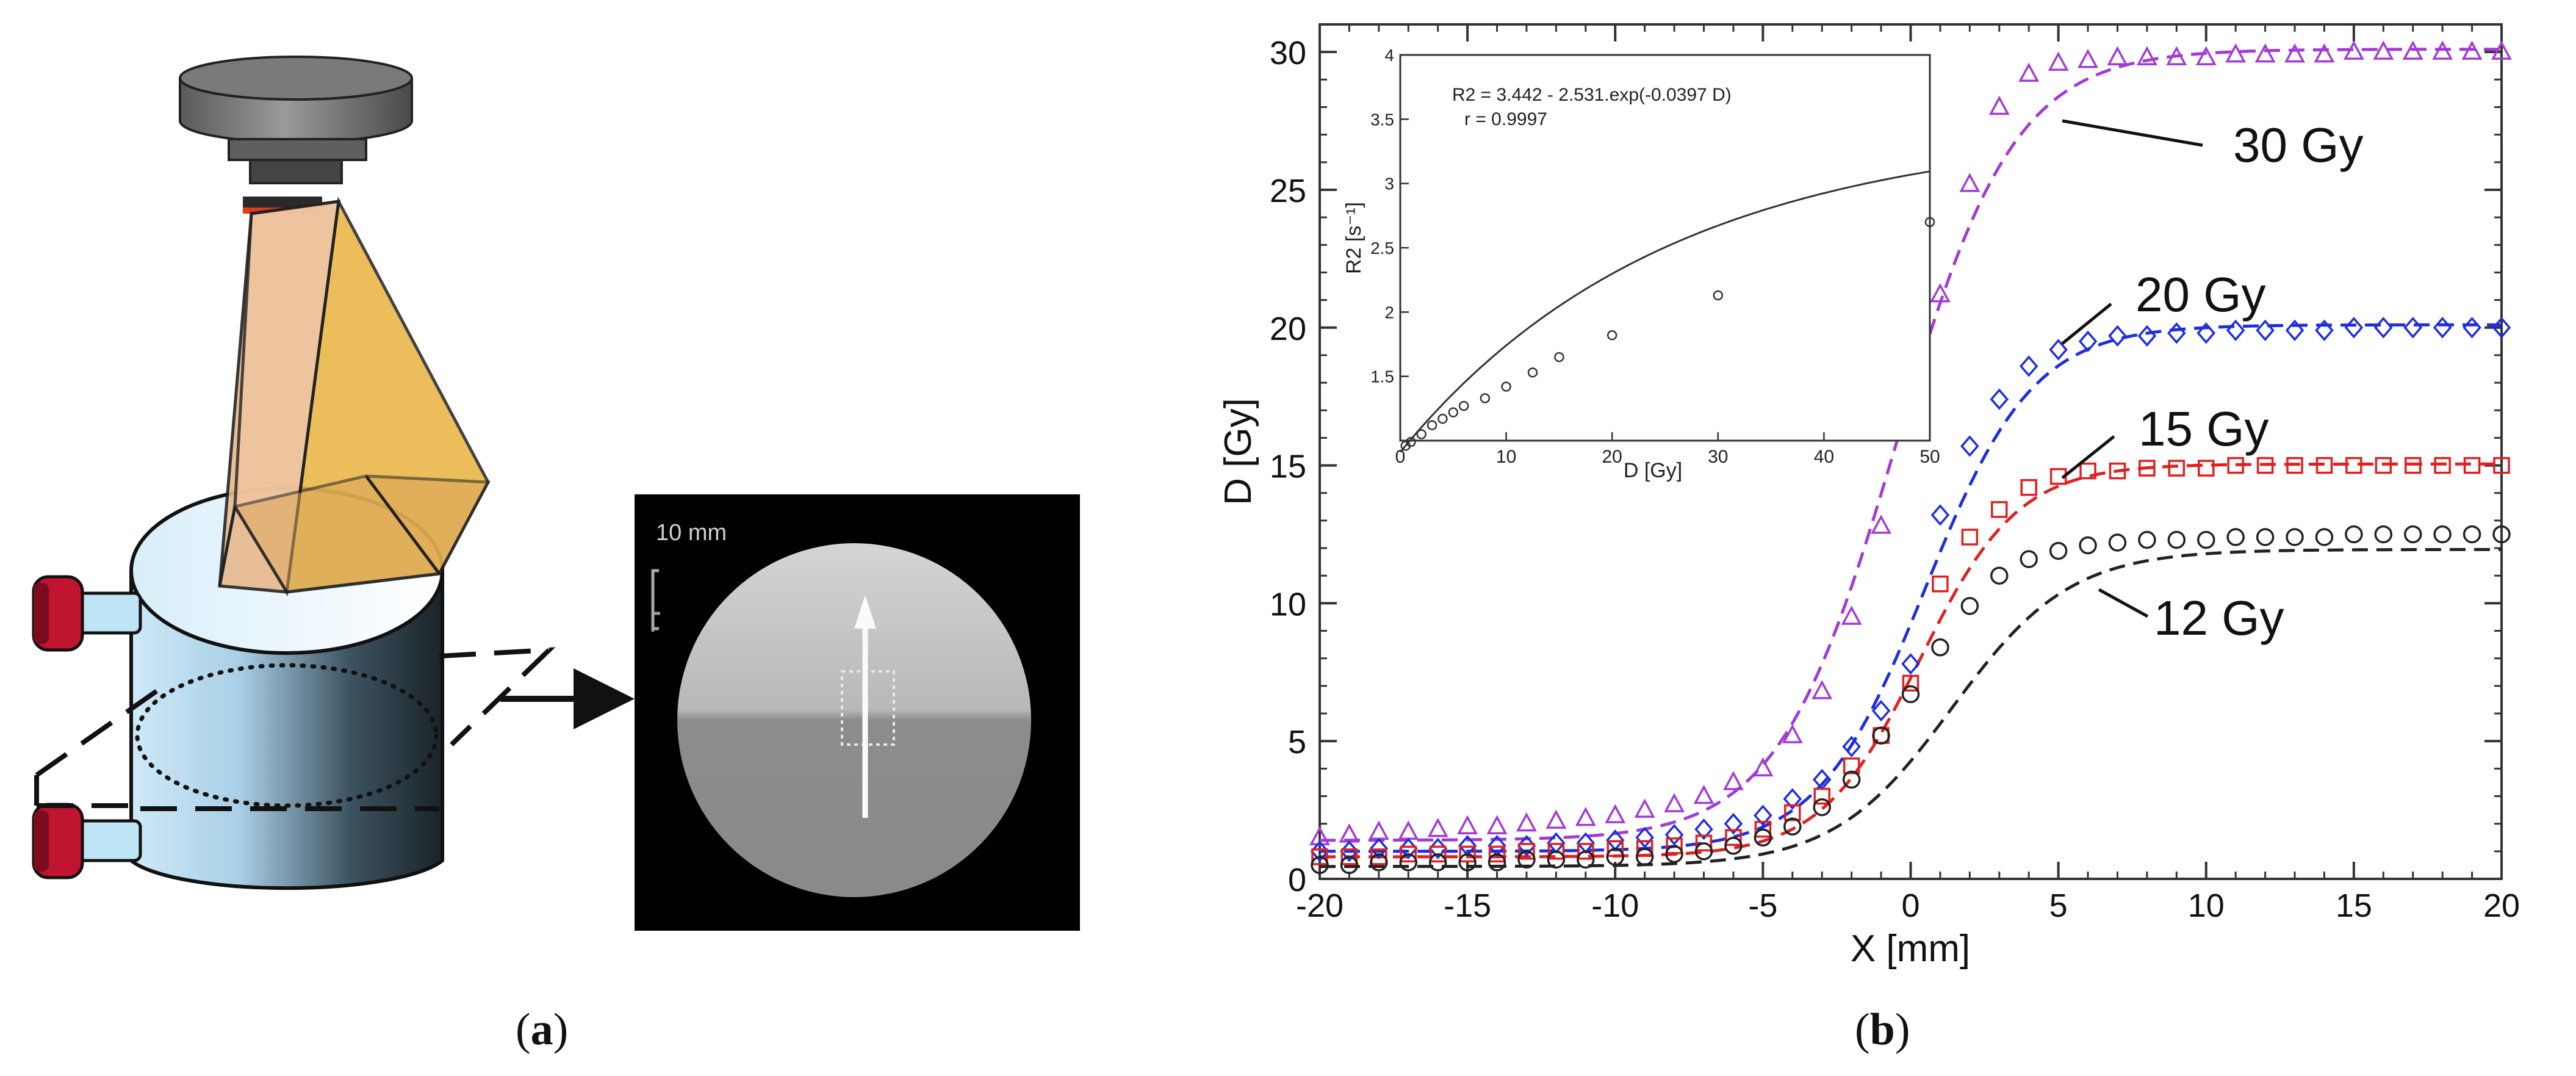  What do you see at coordinates (1718, 457) in the screenshot?
I see `inset-x-tick-label: 30` at bounding box center [1718, 457].